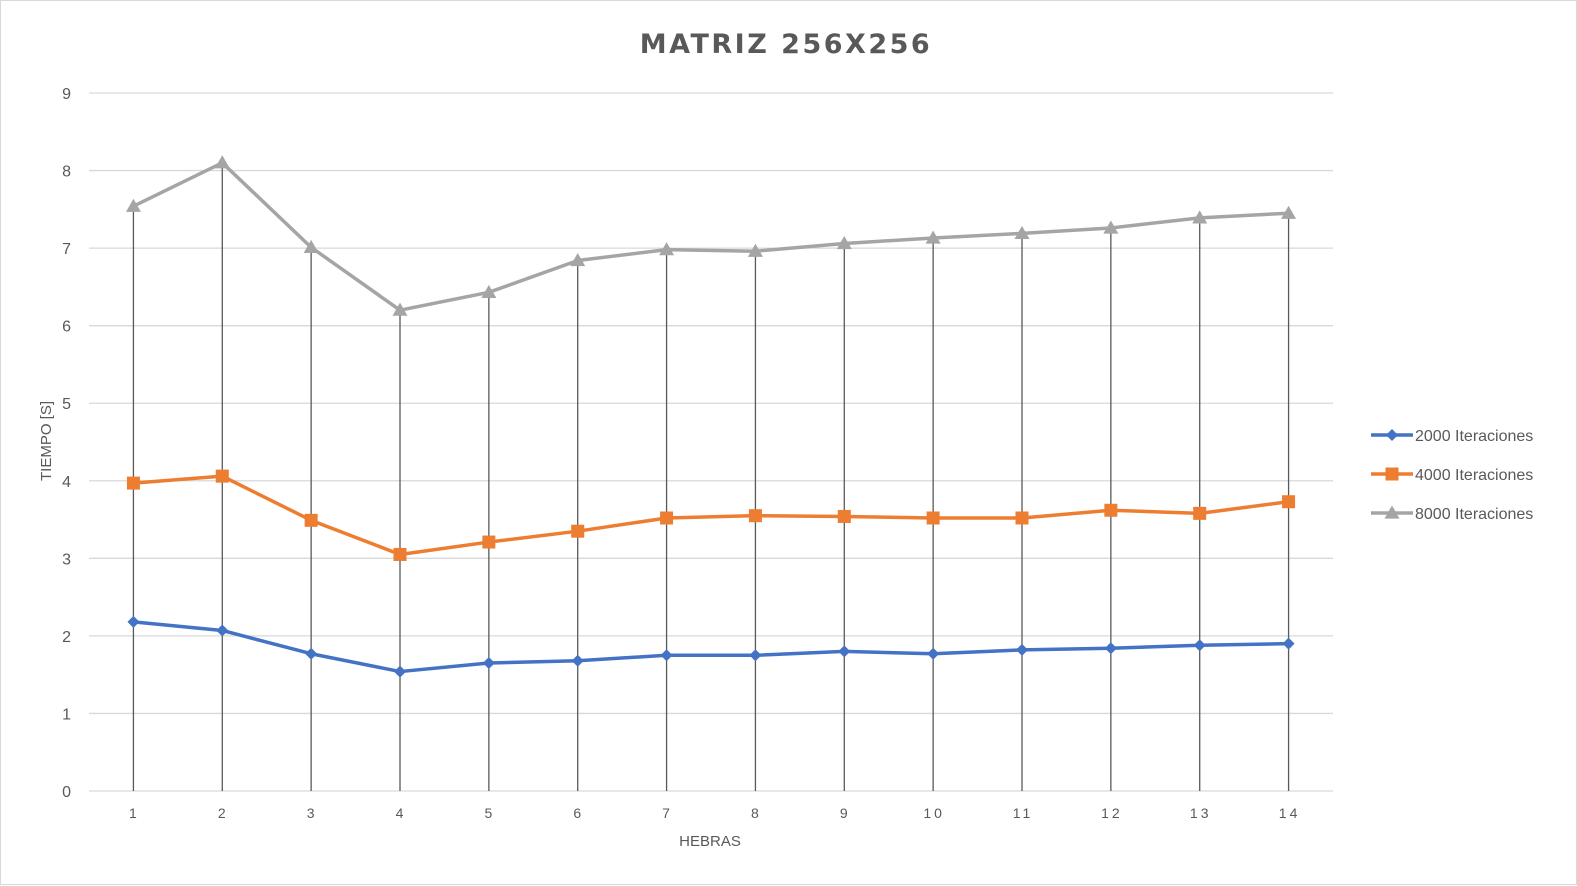  Describe the element at coordinates (710, 841) in the screenshot. I see `x-axis-label: HEBRAS` at that location.